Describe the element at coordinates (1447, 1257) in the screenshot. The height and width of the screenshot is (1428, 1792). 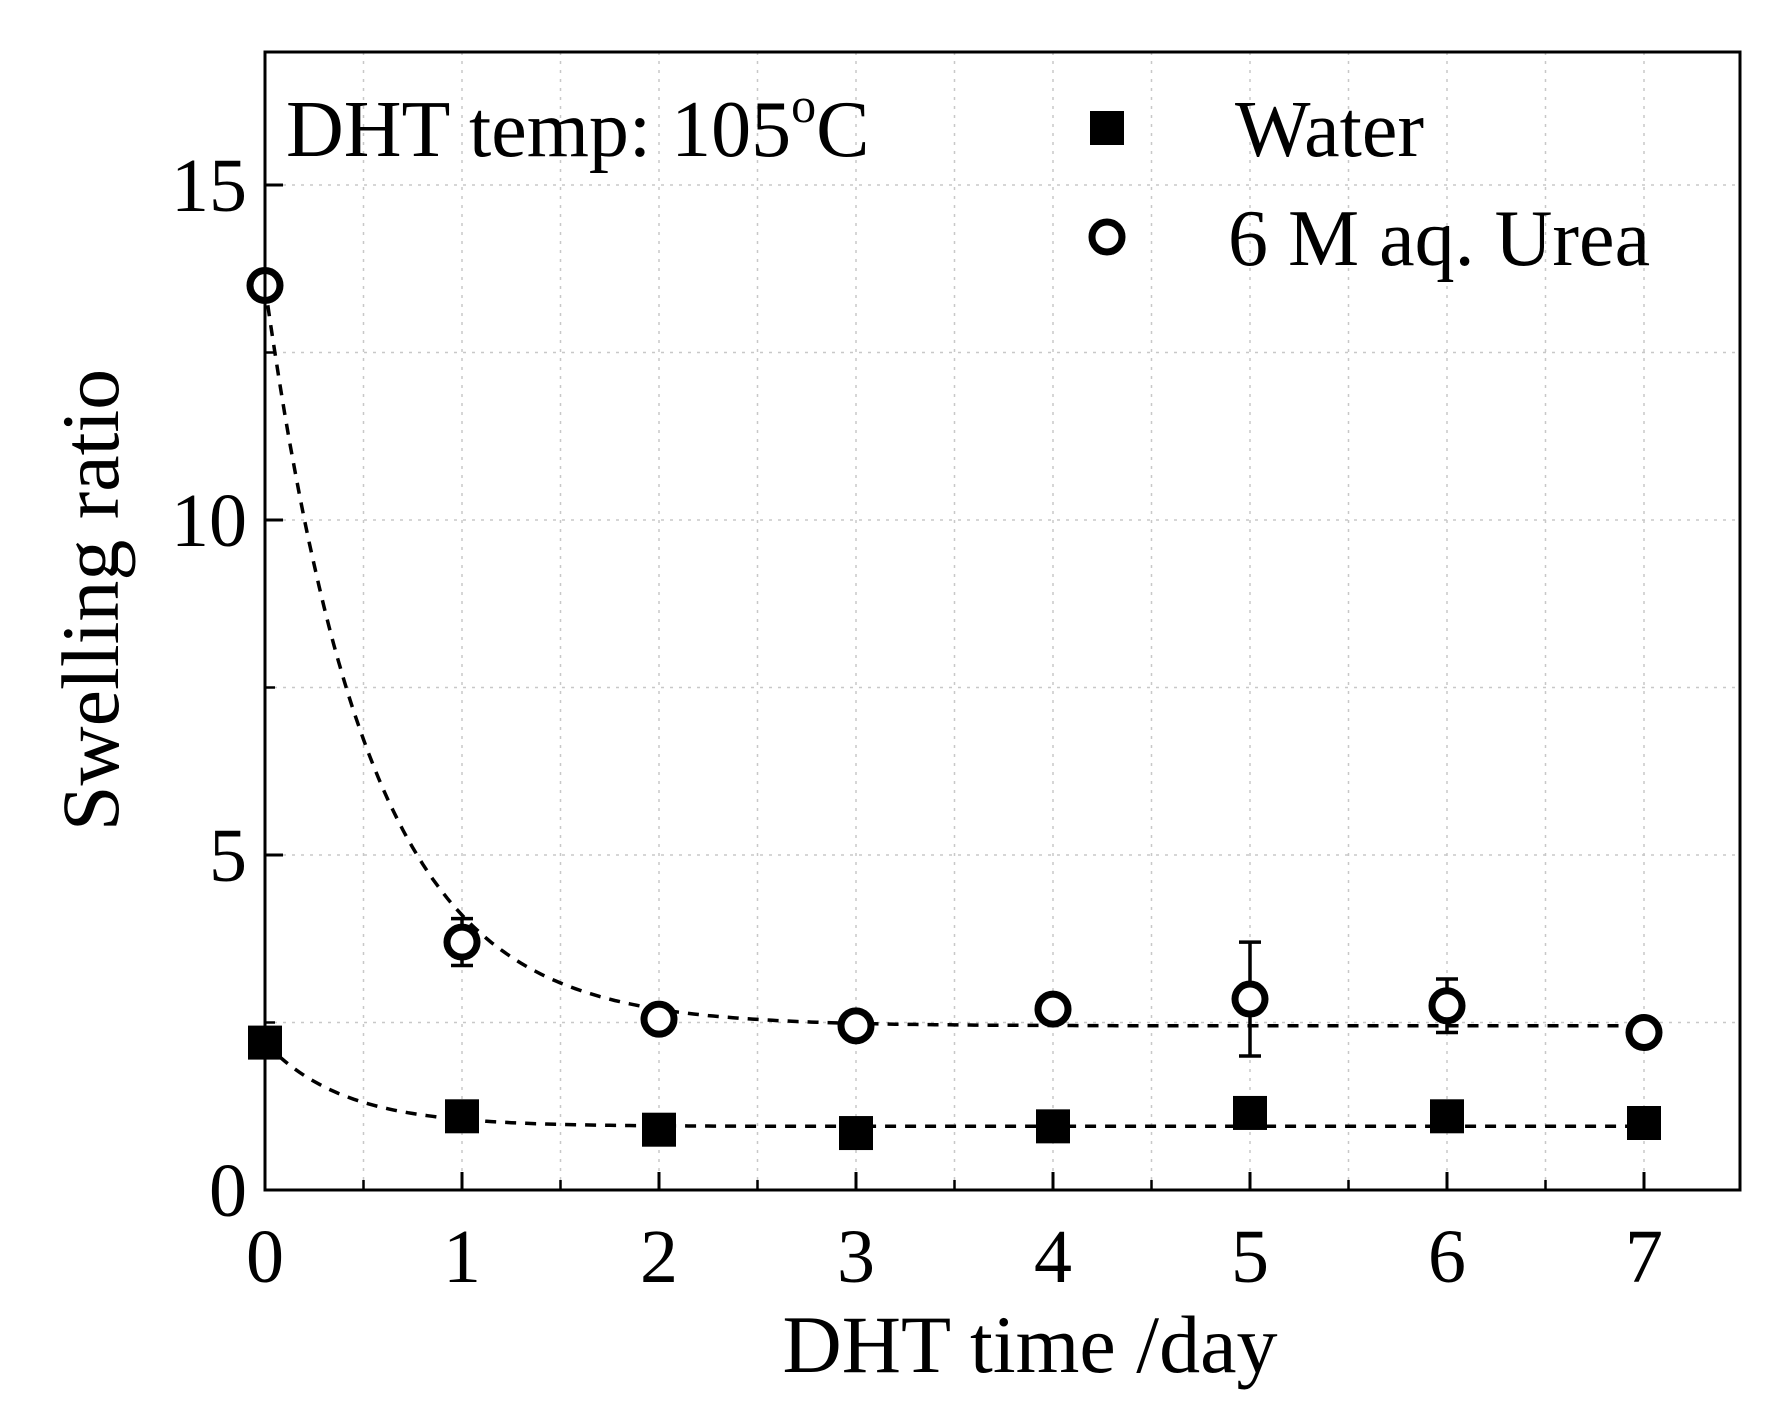
I see `x-tick-label: 6` at that location.